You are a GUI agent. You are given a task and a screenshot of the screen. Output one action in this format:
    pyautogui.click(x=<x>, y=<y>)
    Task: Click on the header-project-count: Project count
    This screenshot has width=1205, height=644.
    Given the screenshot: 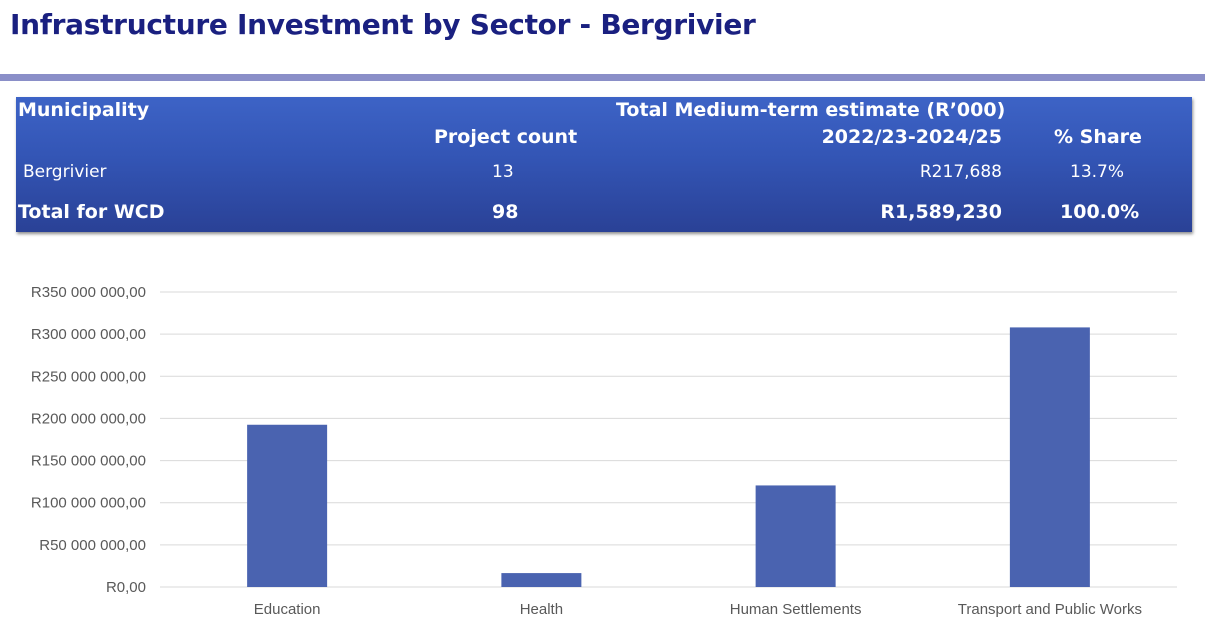 What is the action you would take?
    pyautogui.click(x=506, y=137)
    